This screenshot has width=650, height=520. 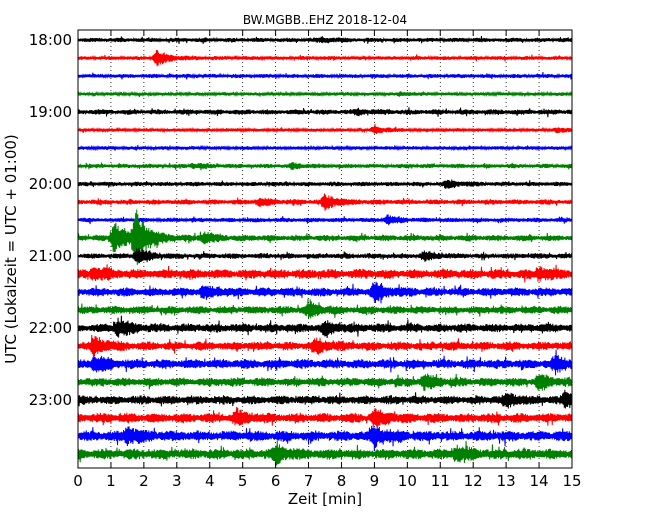 I want to click on x-tick-label: 1, so click(x=111, y=481).